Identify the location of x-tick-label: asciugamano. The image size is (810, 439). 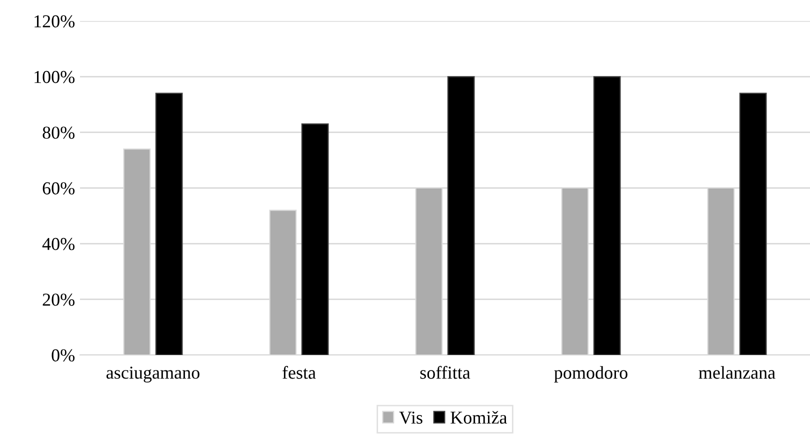
(153, 374).